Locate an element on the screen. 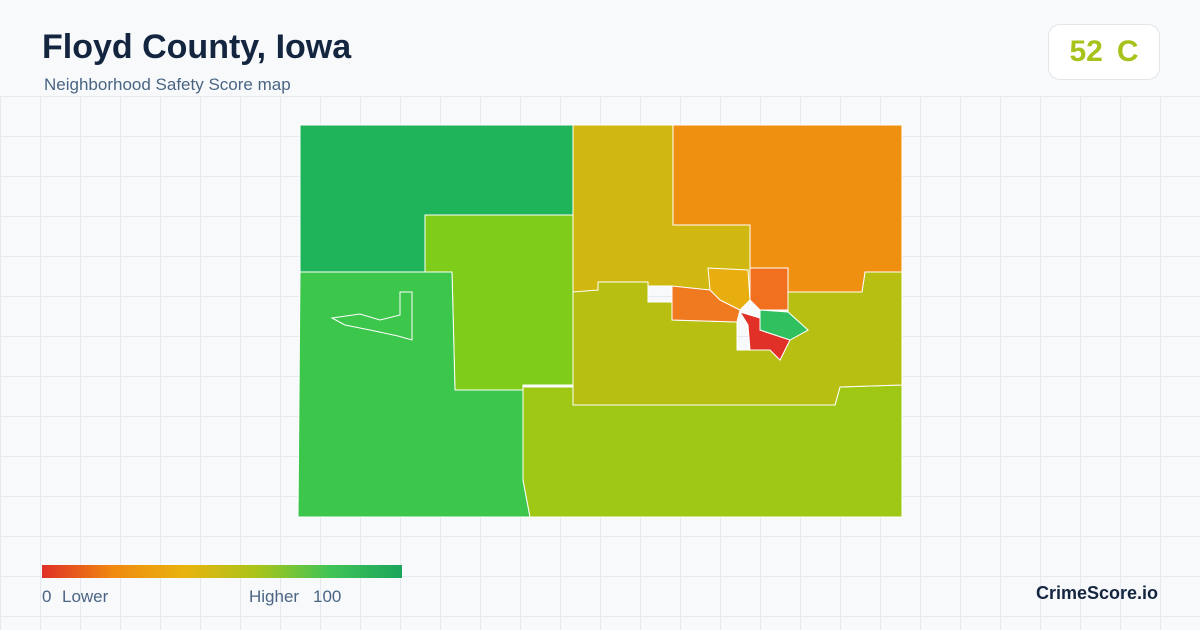  legend-min-label: Lower is located at coordinates (85, 596).